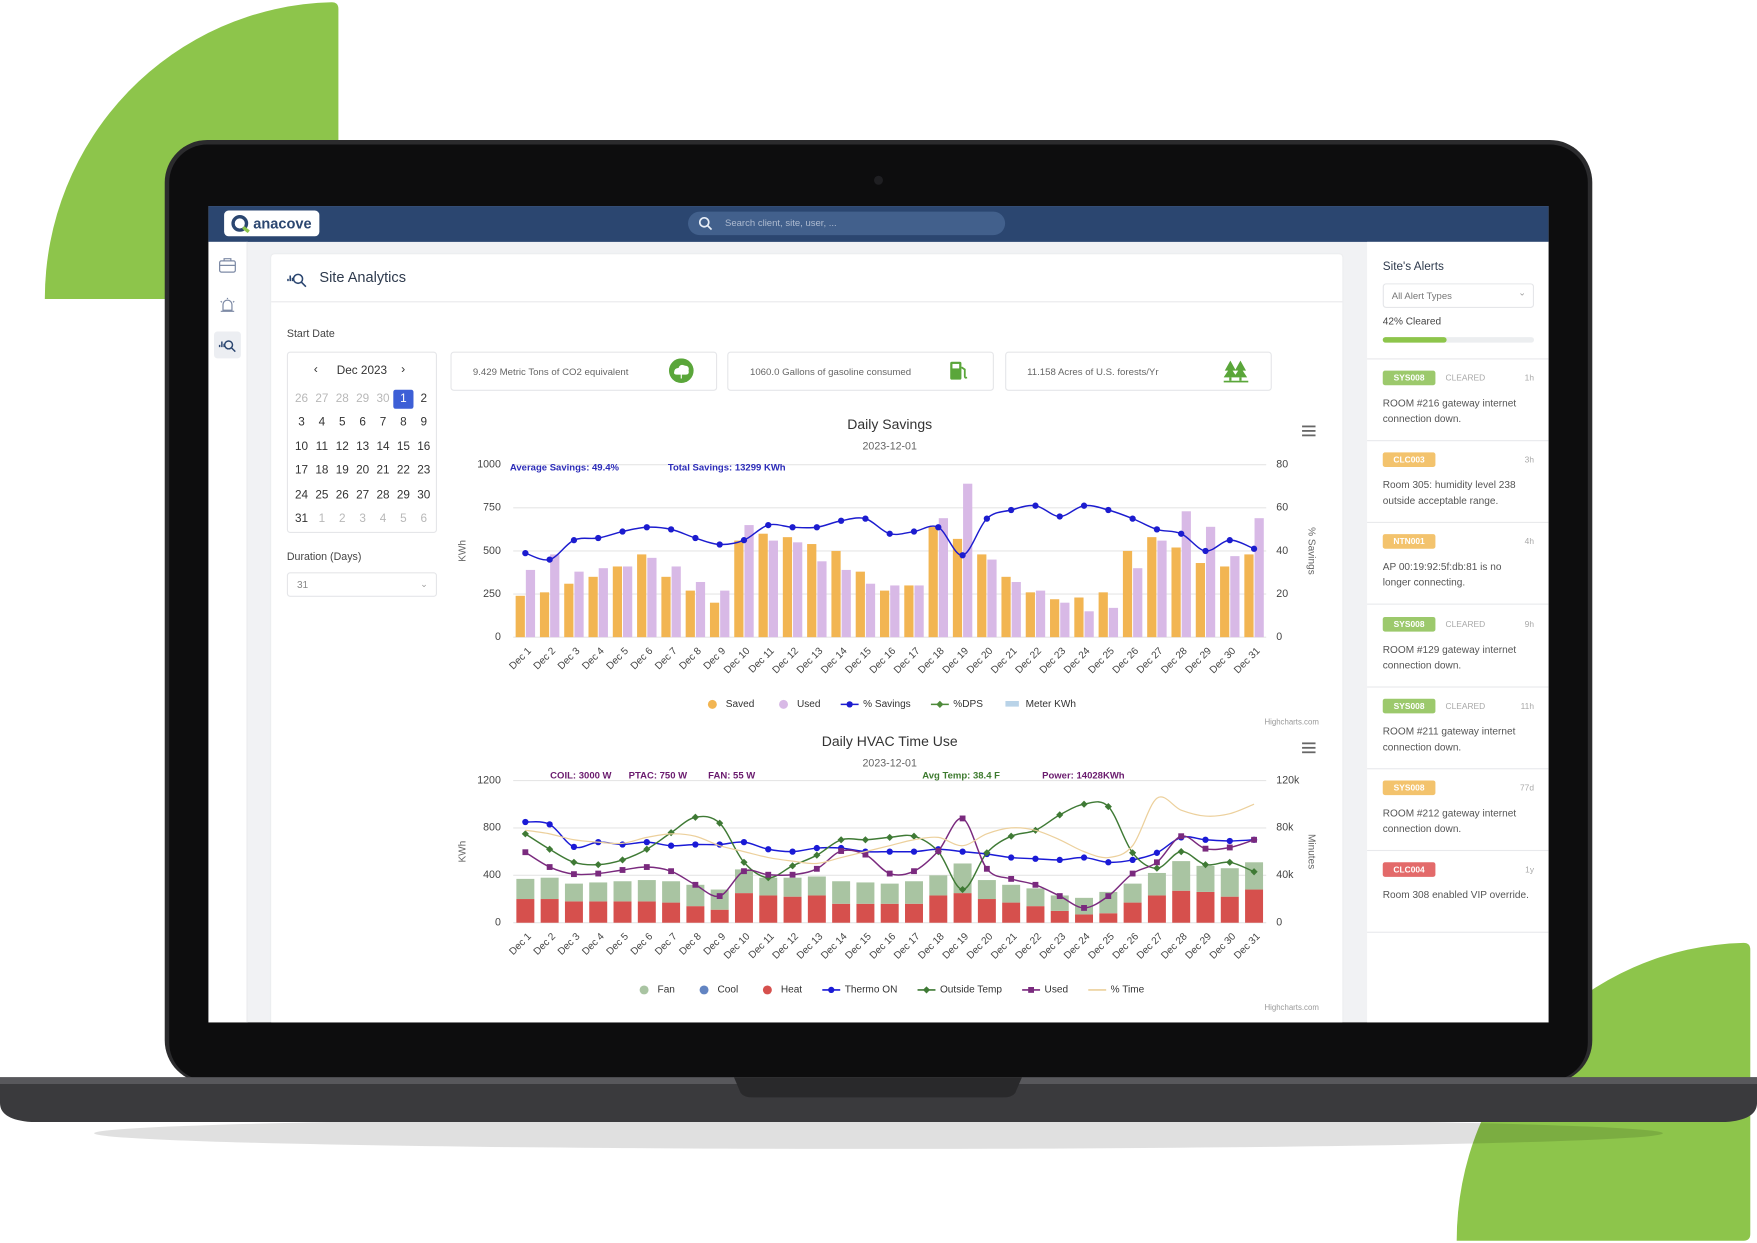 The image size is (1757, 1243). Describe the element at coordinates (890, 830) in the screenshot. I see `line` at that location.